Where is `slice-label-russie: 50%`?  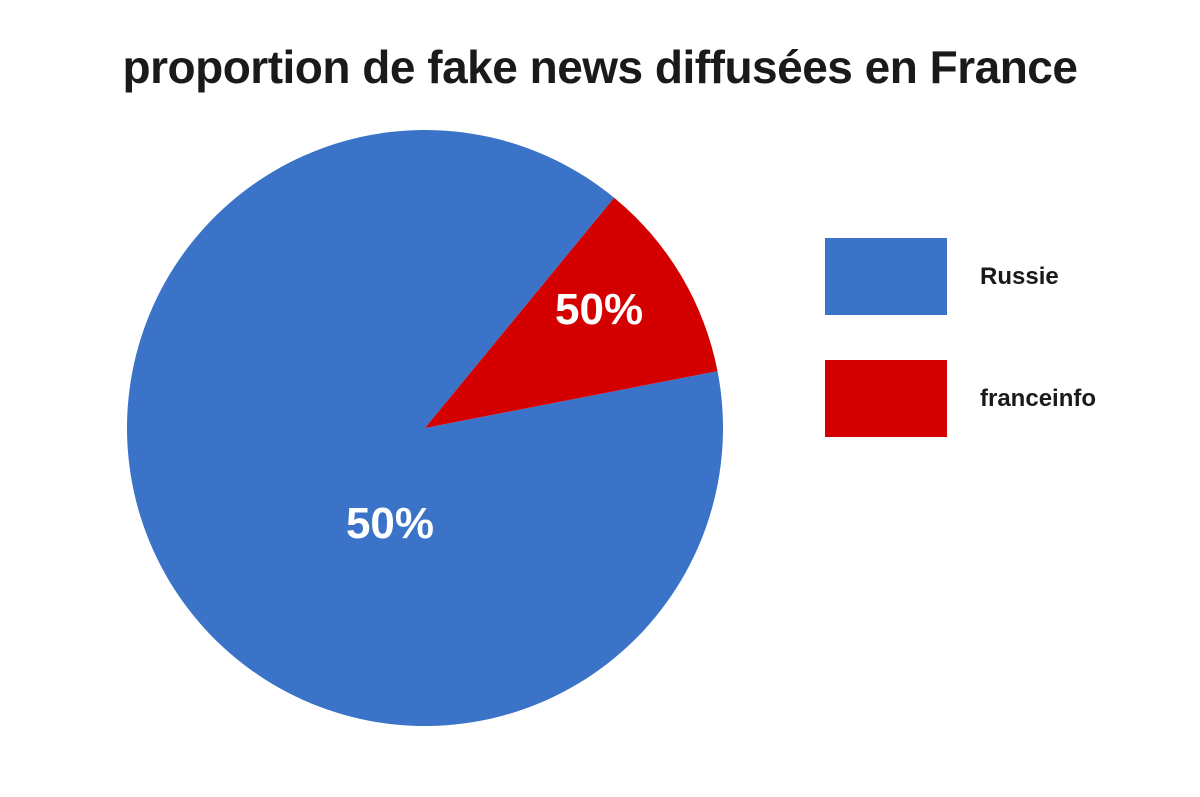 slice-label-russie: 50% is located at coordinates (390, 523).